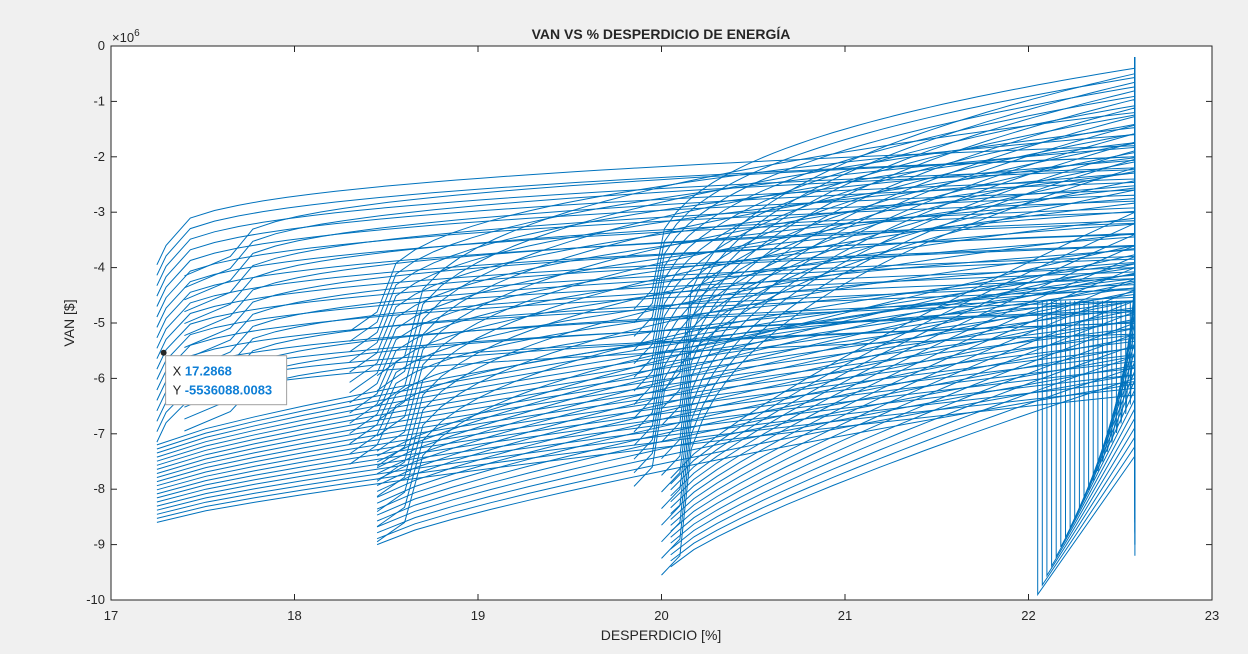  I want to click on y-tick-label: -3, so click(99, 211).